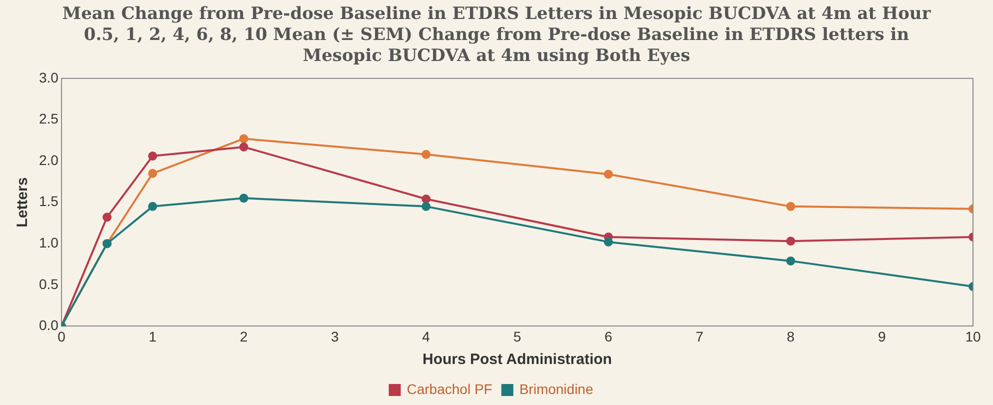 The height and width of the screenshot is (405, 993). Describe the element at coordinates (517, 336) in the screenshot. I see `x-tick-label: 5` at that location.